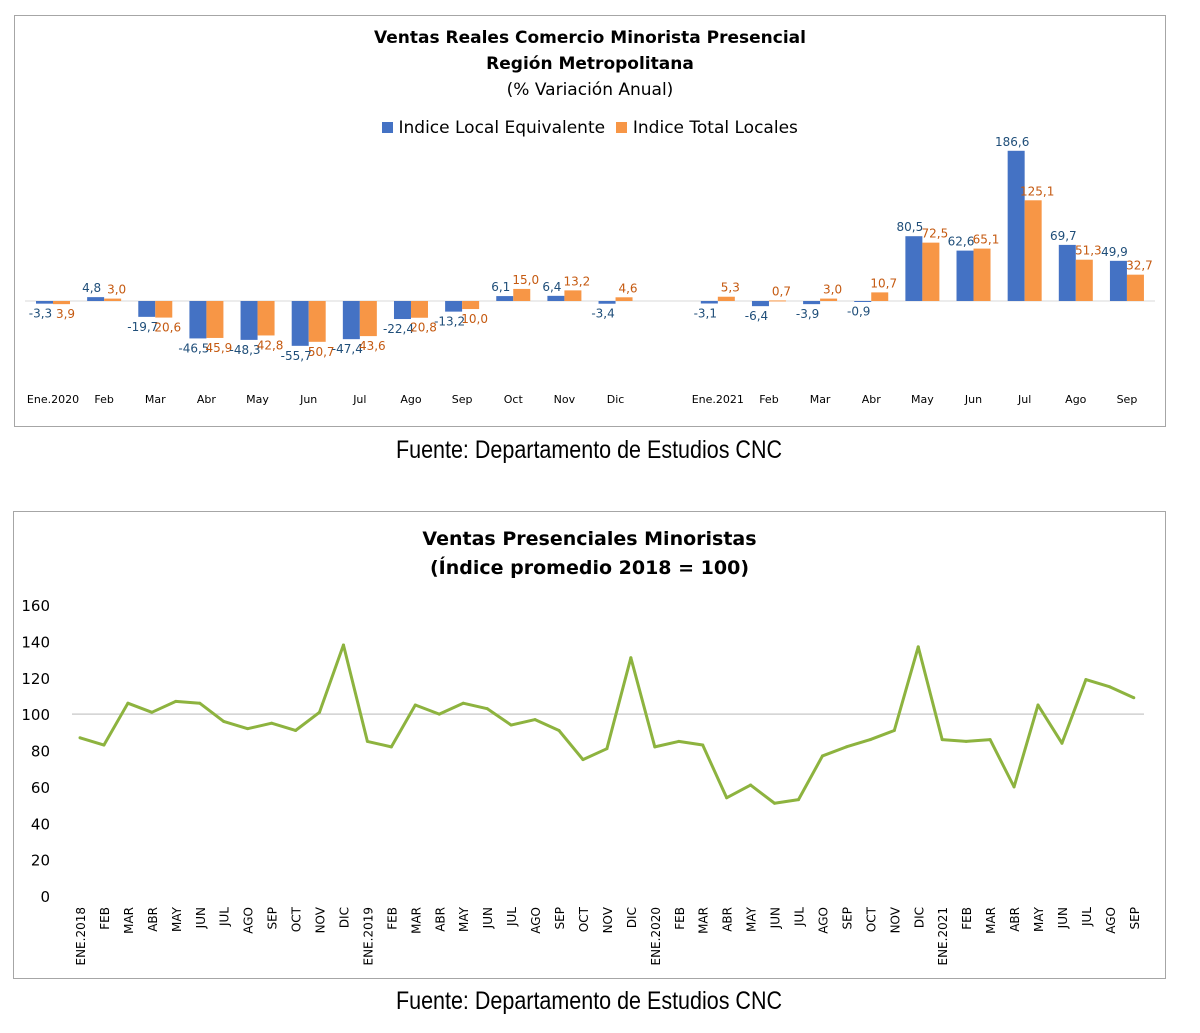  Describe the element at coordinates (359, 399) in the screenshot. I see `x-tick-label: Jul` at that location.